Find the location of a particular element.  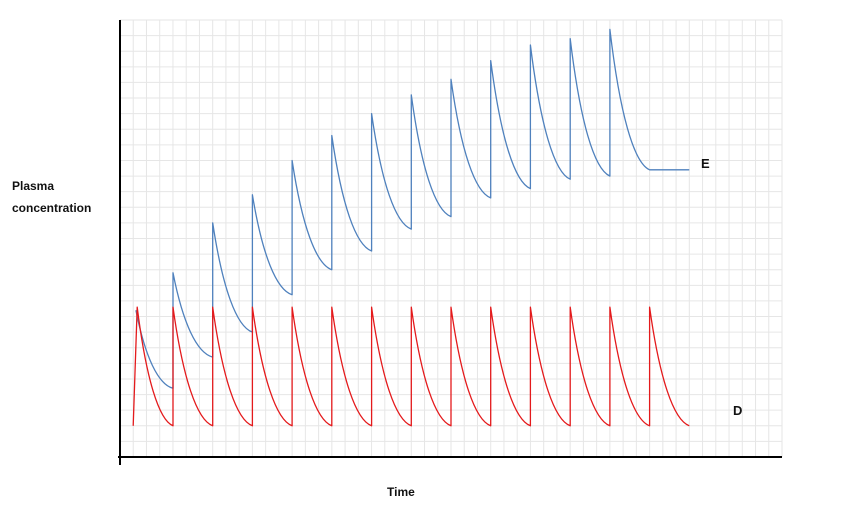

series-label-d: D is located at coordinates (737, 410).